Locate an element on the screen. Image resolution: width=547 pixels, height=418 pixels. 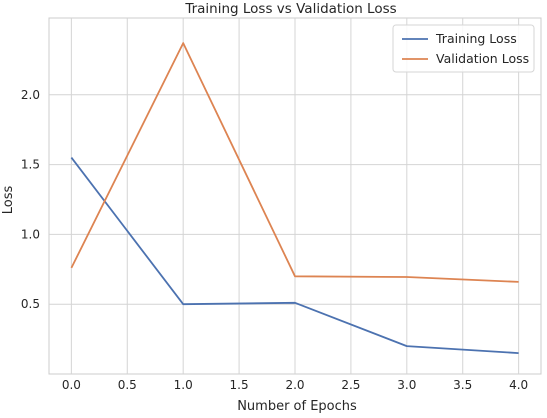
legend-box is located at coordinates (463, 48).